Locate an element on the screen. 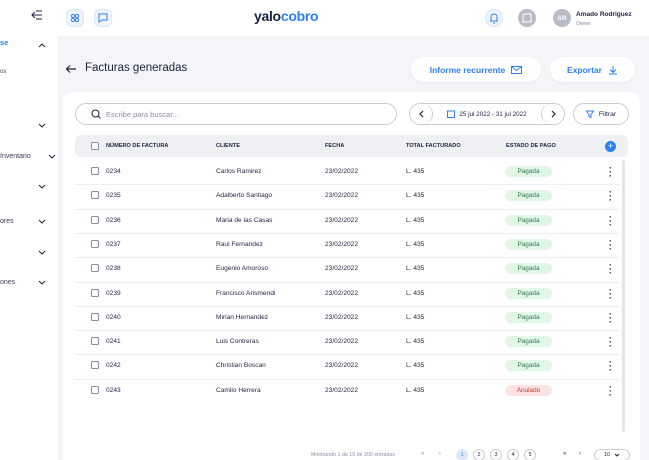 This screenshot has width=649, height=460. filter-button: Filtrar is located at coordinates (601, 114).